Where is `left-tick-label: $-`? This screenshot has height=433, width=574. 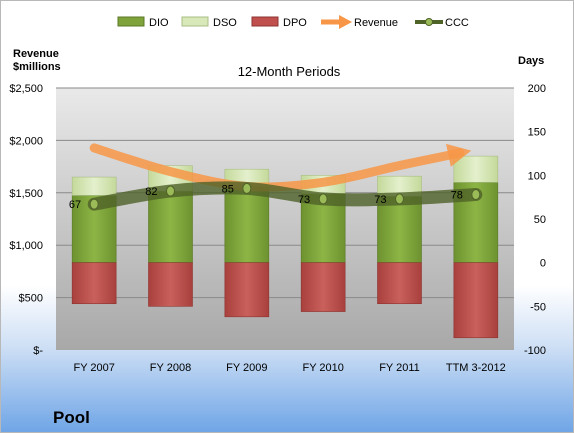
left-tick-label: $- is located at coordinates (38, 351).